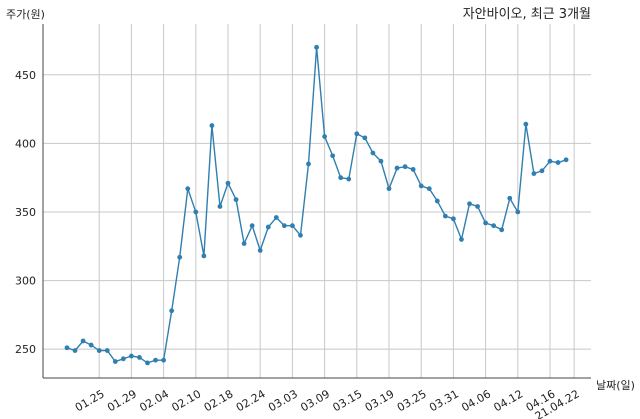 This screenshot has width=640, height=419. What do you see at coordinates (25, 143) in the screenshot?
I see `y-tick-label: 400` at bounding box center [25, 143].